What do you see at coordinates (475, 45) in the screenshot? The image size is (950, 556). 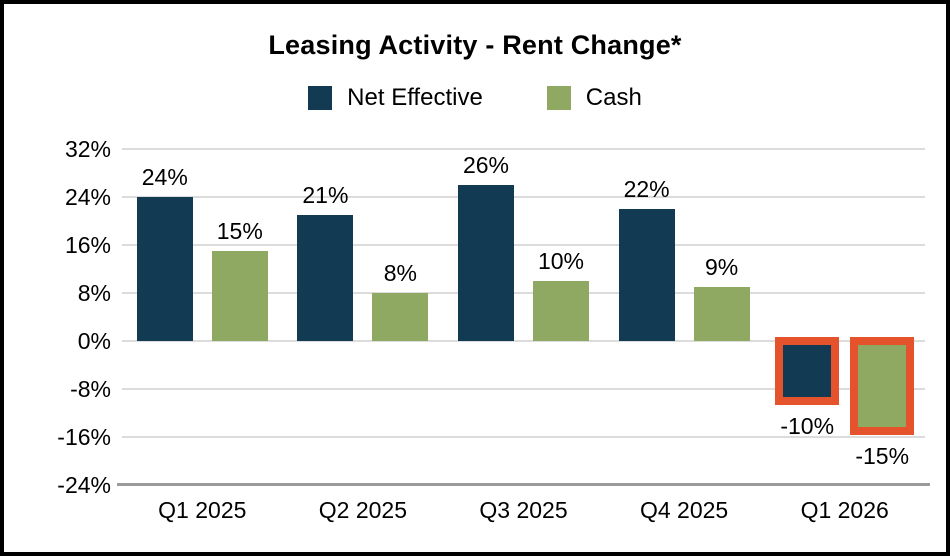 I see `chart-title: Leasing Activity - Rent Change*` at bounding box center [475, 45].